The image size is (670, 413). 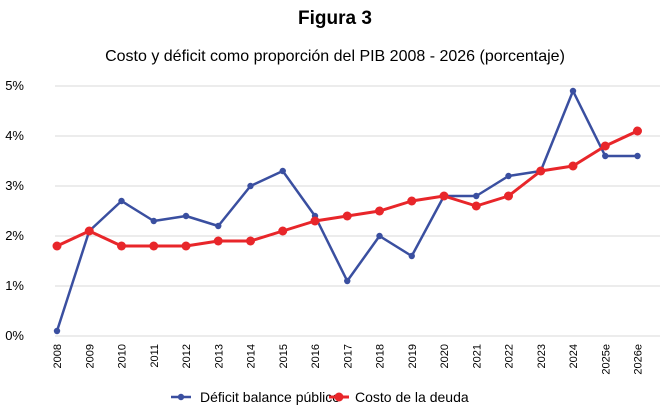 I want to click on x-tick-label: 2024, so click(x=574, y=356).